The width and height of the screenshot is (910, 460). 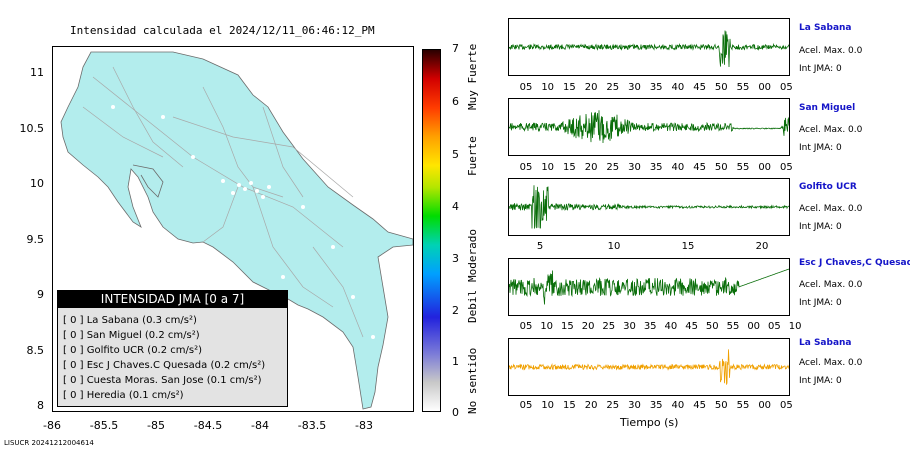 What do you see at coordinates (472, 255) in the screenshot?
I see `colorbar-label: Moderado` at bounding box center [472, 255].